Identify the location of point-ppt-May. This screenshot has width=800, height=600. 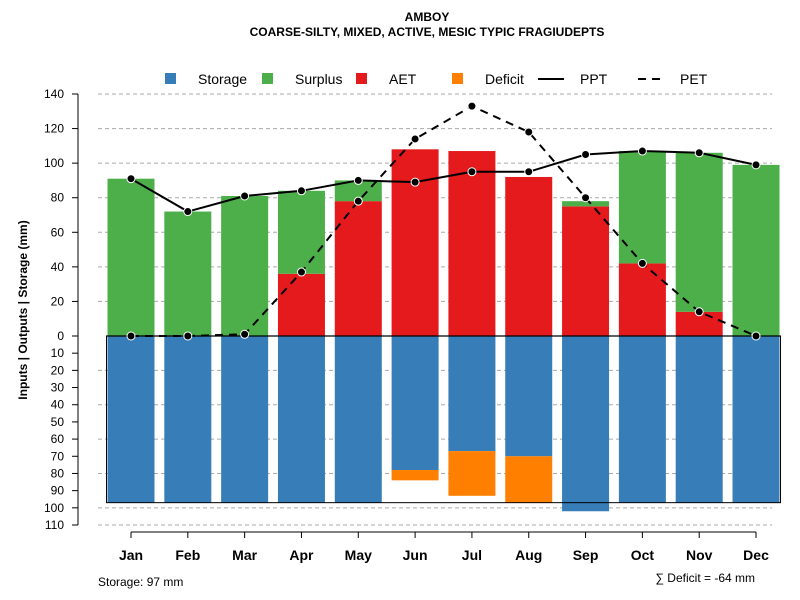
(358, 180).